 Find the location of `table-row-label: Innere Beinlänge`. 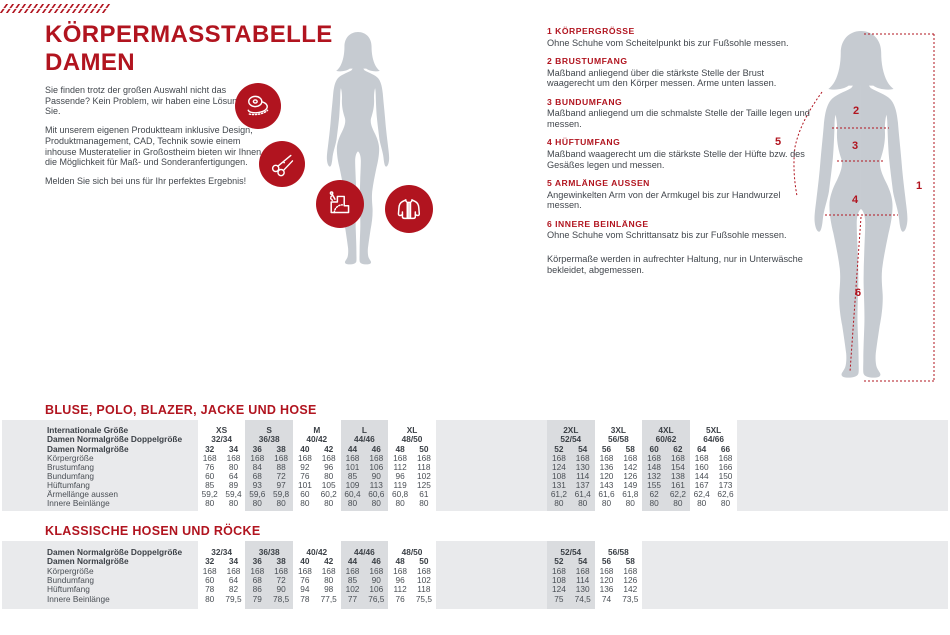

table-row-label: Innere Beinlänge is located at coordinates (78, 598).